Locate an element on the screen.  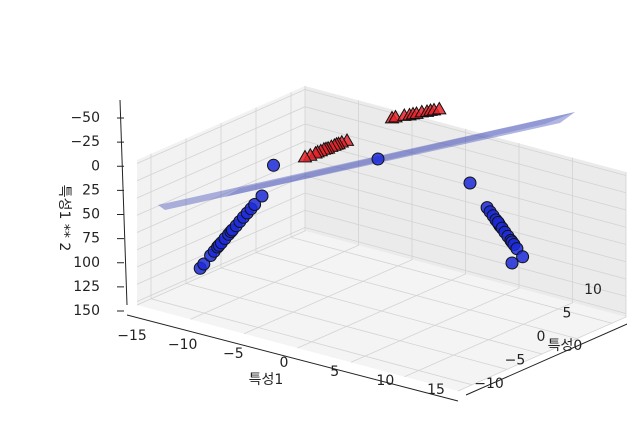
z-tick-label: 125 is located at coordinates (86, 287).